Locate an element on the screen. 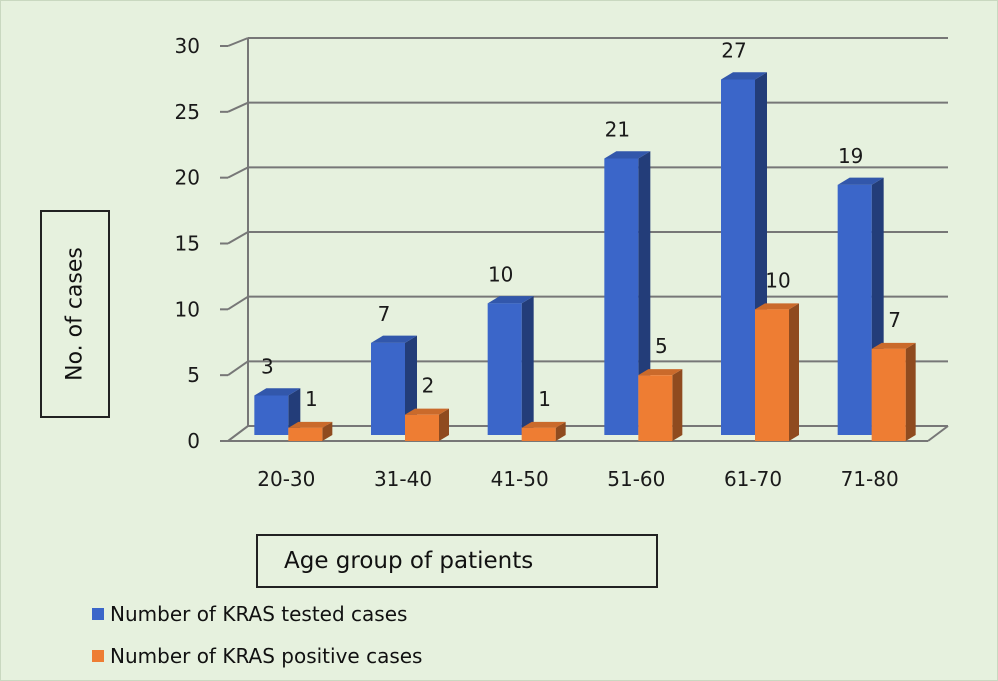  y-axis-title: No. of cases is located at coordinates (75, 314).